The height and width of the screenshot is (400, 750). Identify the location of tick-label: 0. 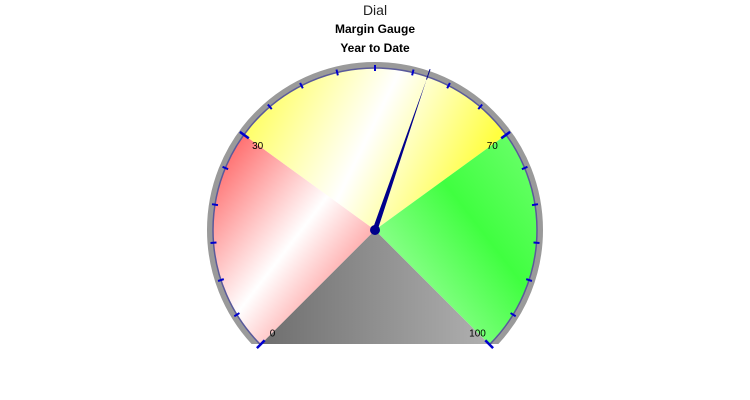
(273, 334).